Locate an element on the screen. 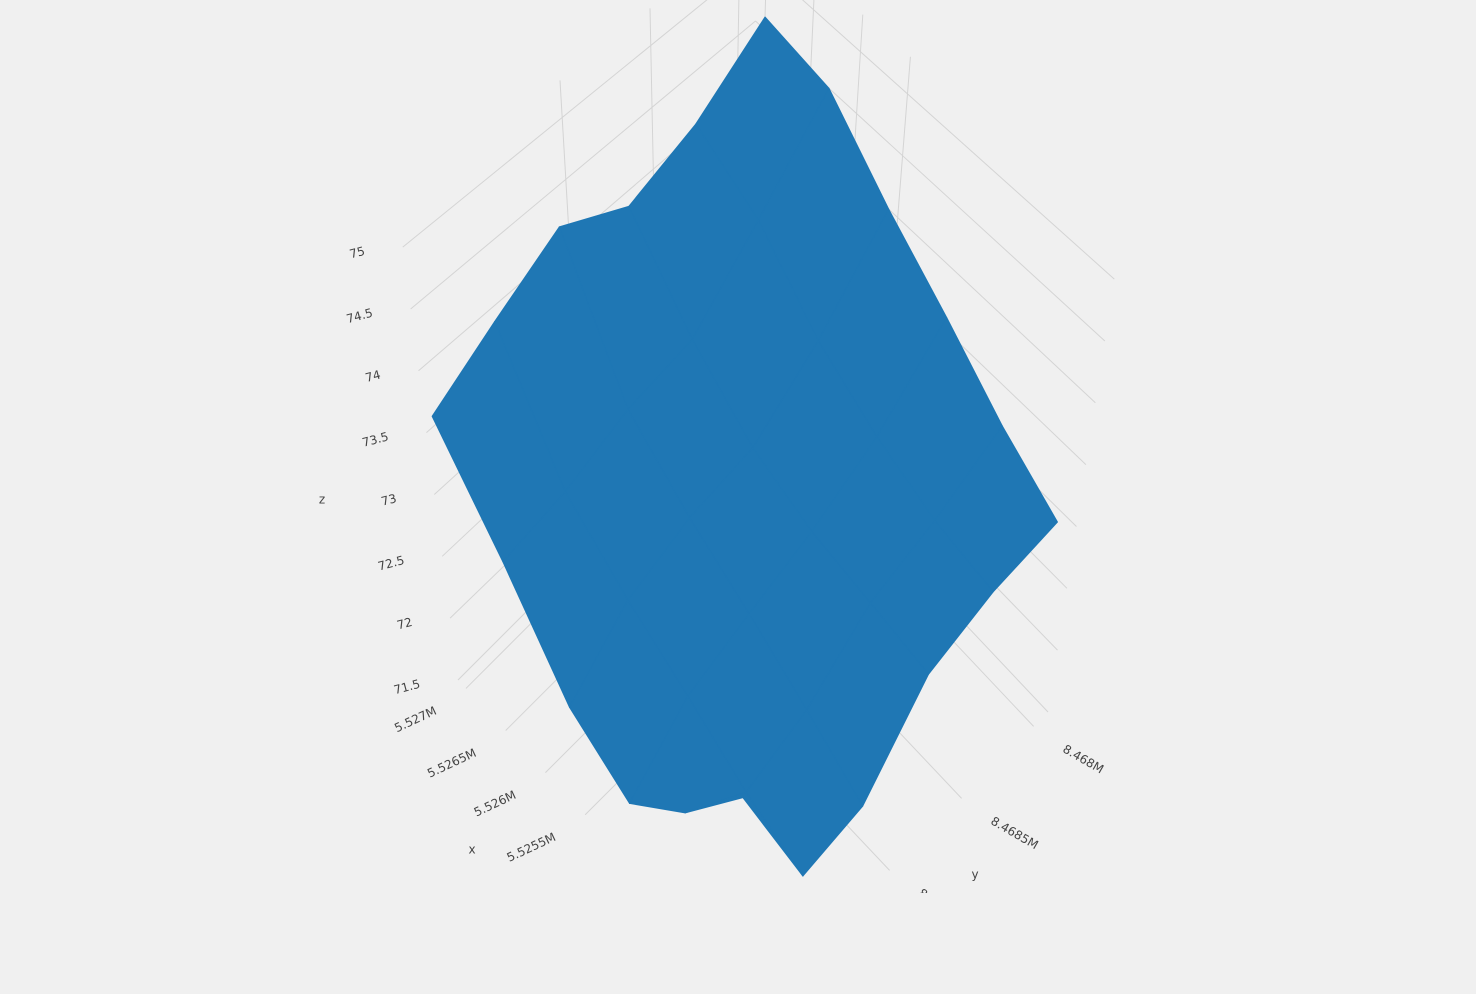 The height and width of the screenshot is (994, 1476). x-tick-label: 5.5255M is located at coordinates (531, 847).